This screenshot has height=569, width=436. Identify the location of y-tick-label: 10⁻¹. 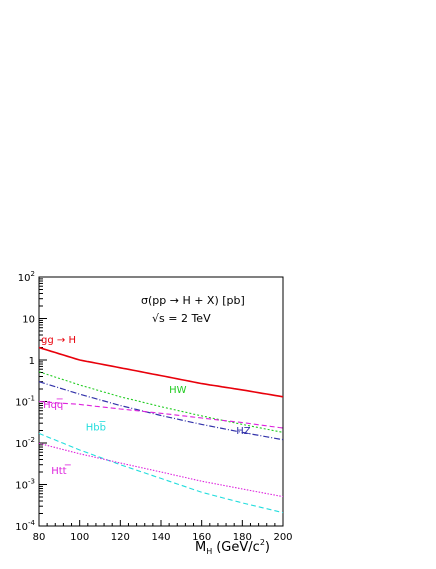
(25, 402).